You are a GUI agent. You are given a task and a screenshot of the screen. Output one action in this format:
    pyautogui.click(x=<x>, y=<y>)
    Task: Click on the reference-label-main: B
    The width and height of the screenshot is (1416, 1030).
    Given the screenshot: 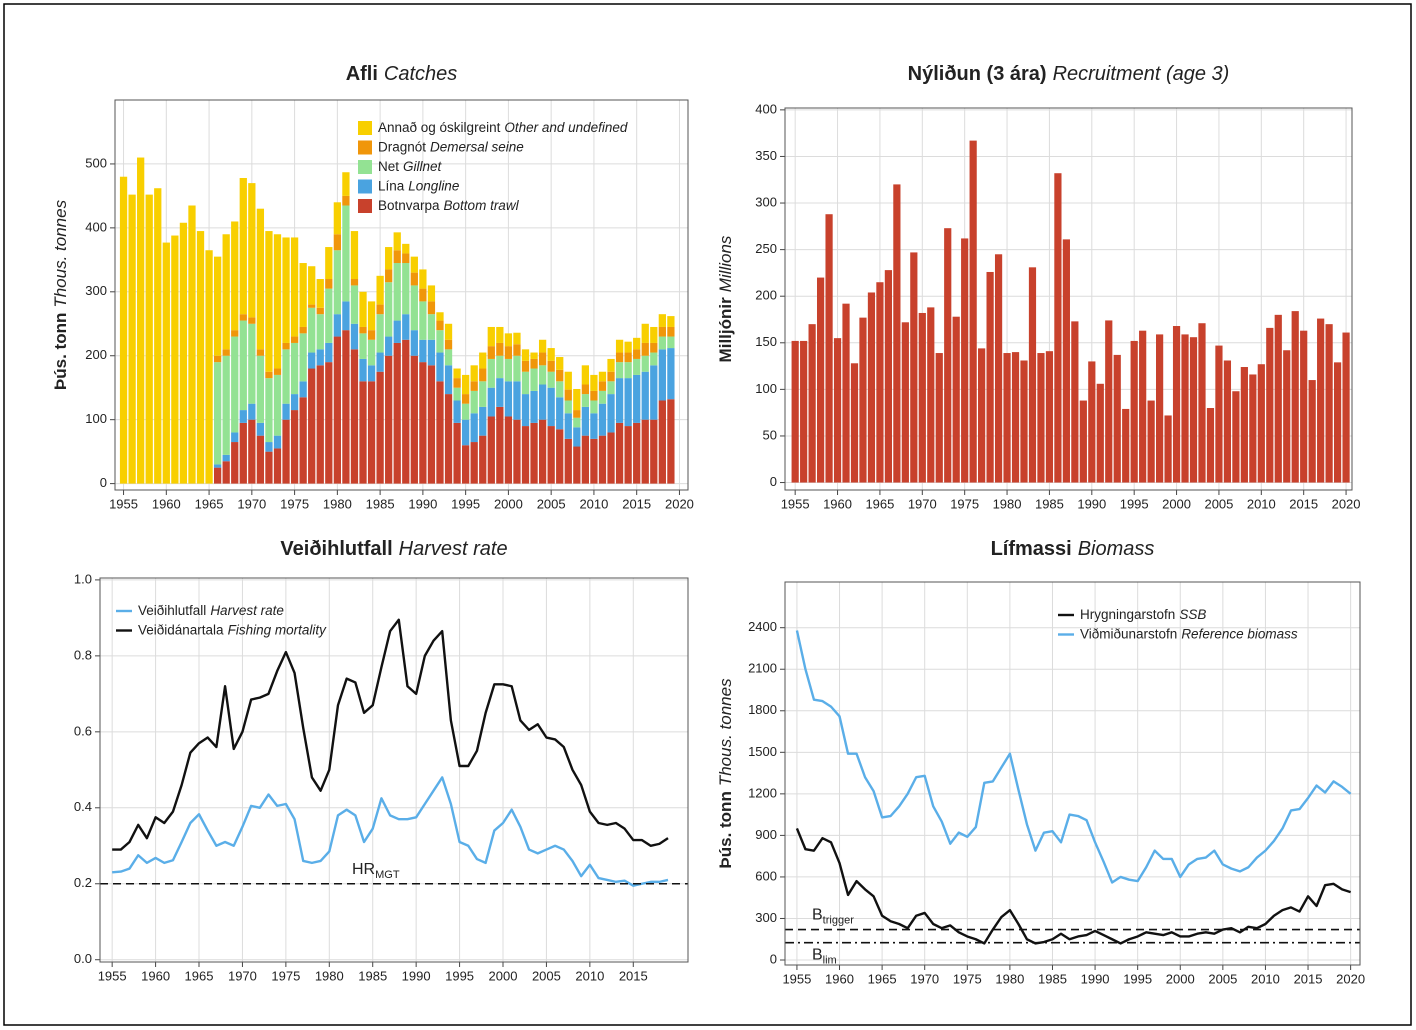 What is the action you would take?
    pyautogui.click(x=817, y=915)
    